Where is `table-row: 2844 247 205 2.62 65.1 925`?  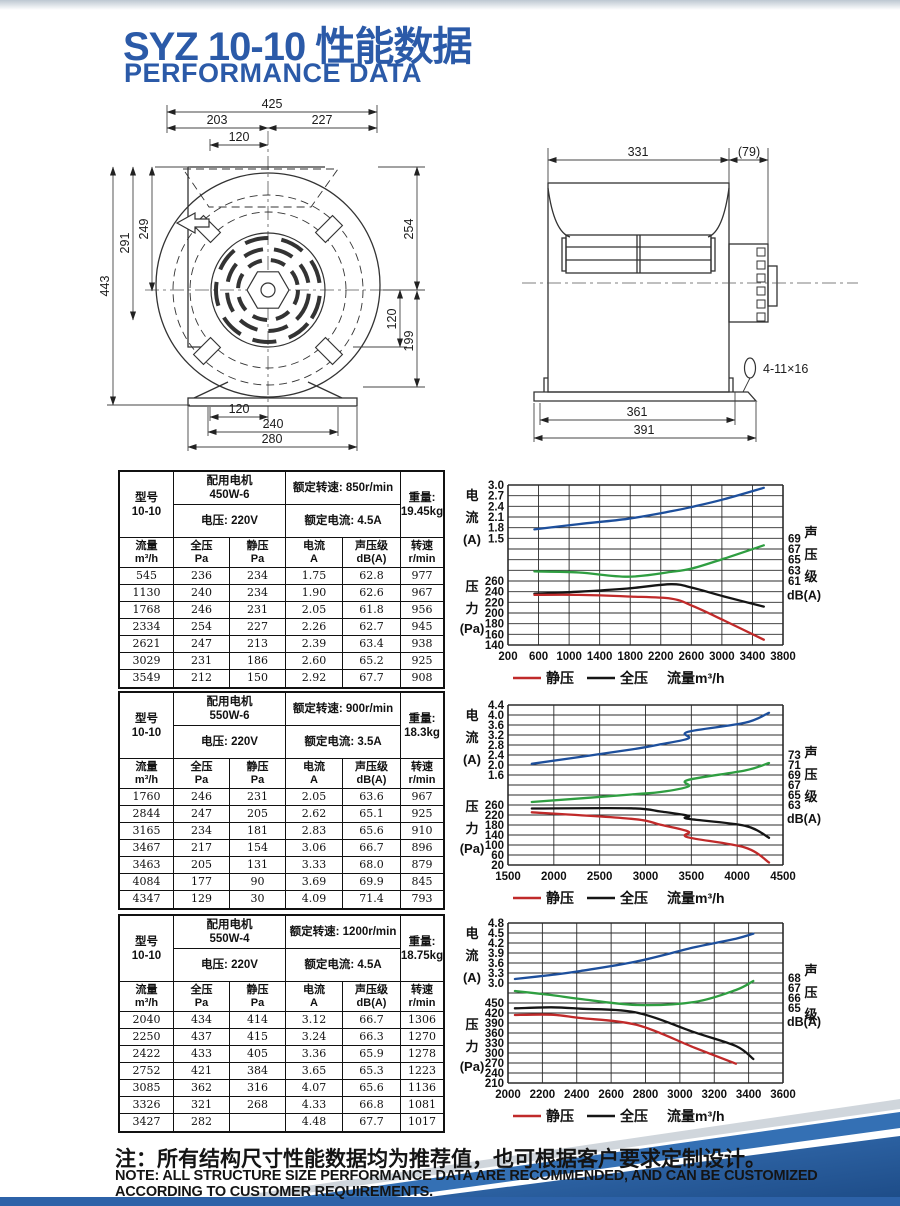 table-row: 2844 247 205 2.62 65.1 925 is located at coordinates (281, 814).